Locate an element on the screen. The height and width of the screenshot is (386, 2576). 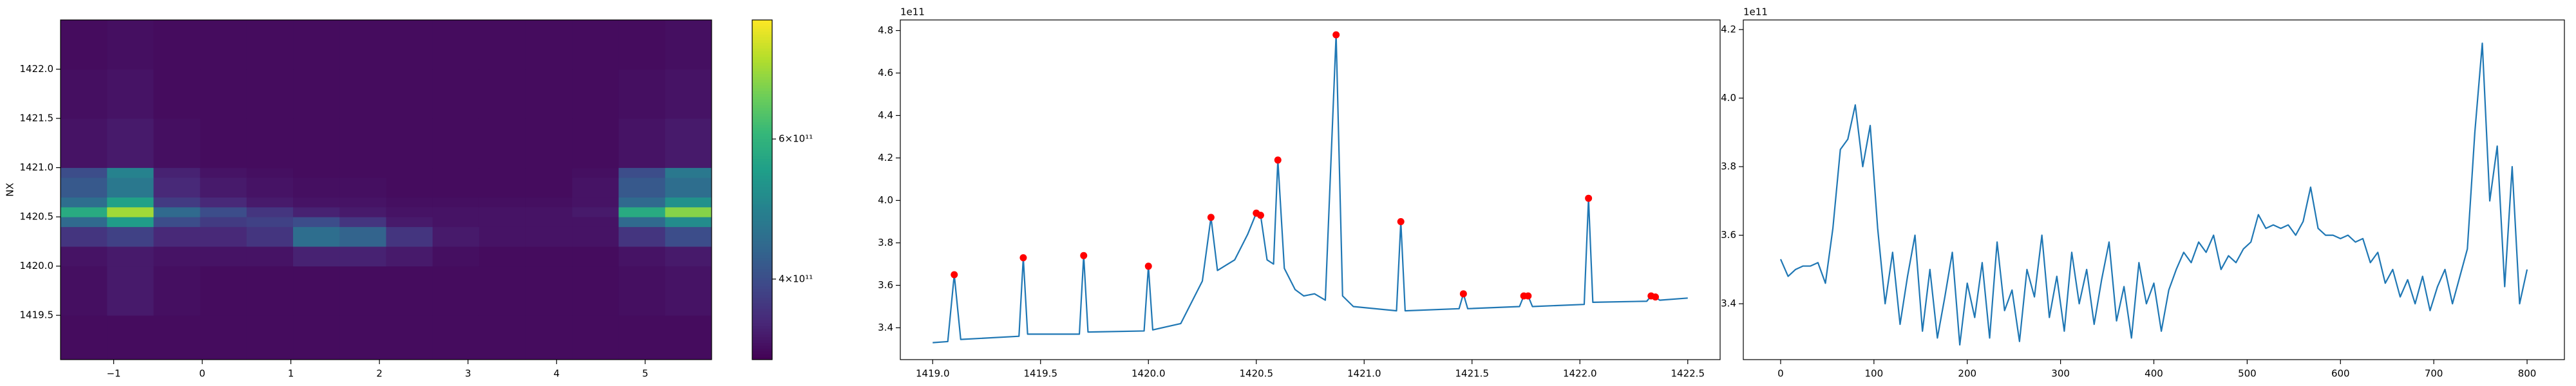
y-tick-label: 4.2 is located at coordinates (1729, 29).